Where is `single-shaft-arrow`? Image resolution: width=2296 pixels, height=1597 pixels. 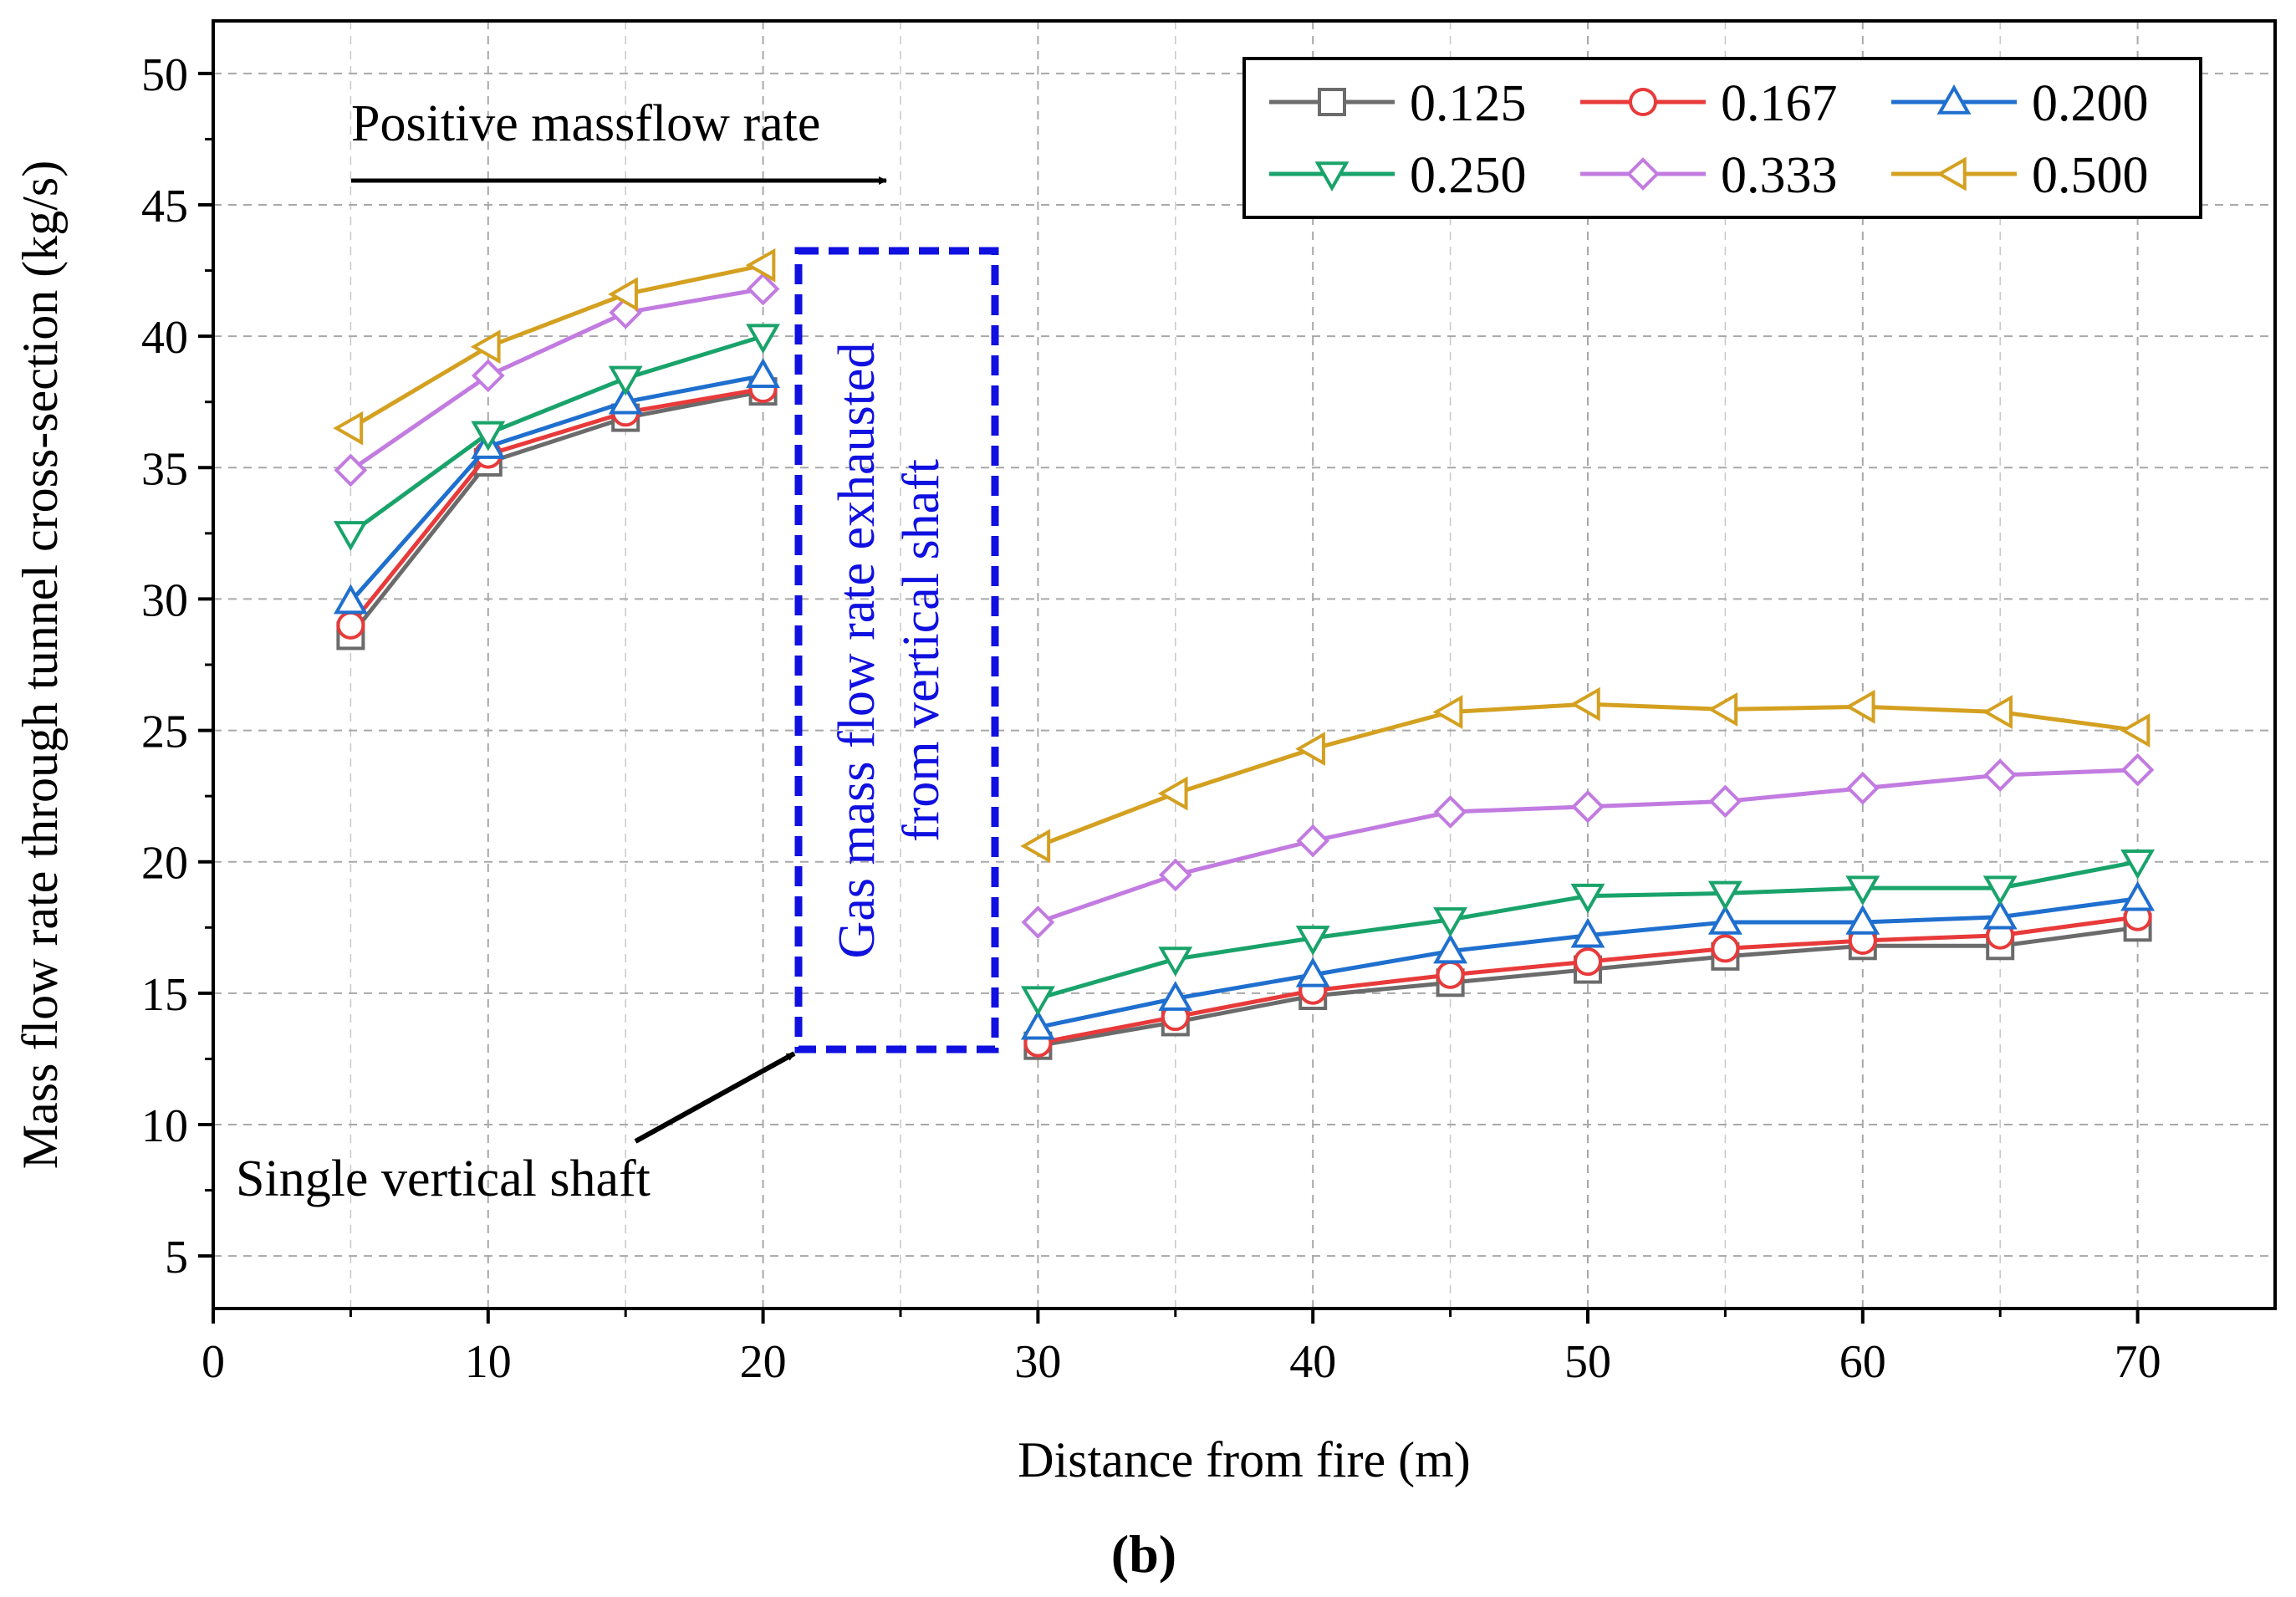
single-shaft-arrow is located at coordinates (715, 1097).